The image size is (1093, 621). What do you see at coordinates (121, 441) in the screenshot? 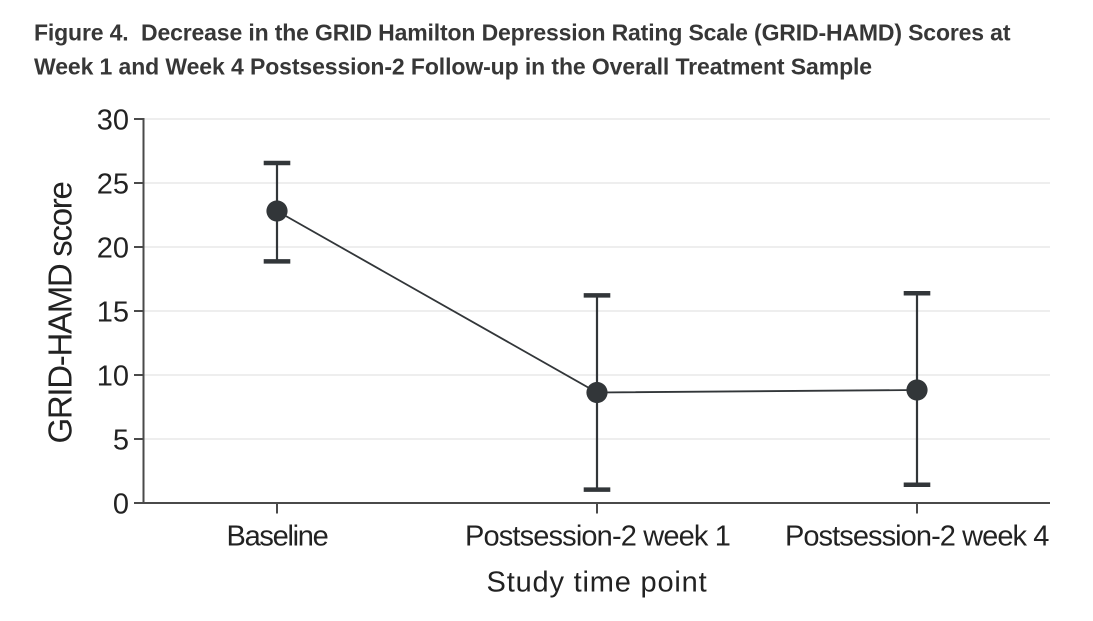
I see `svg-text: 5` at bounding box center [121, 441].